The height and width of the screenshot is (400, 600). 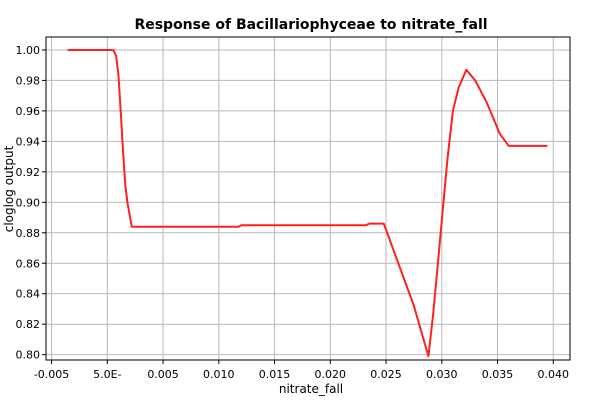 What do you see at coordinates (498, 374) in the screenshot?
I see `x-tick-label: 0.035` at bounding box center [498, 374].